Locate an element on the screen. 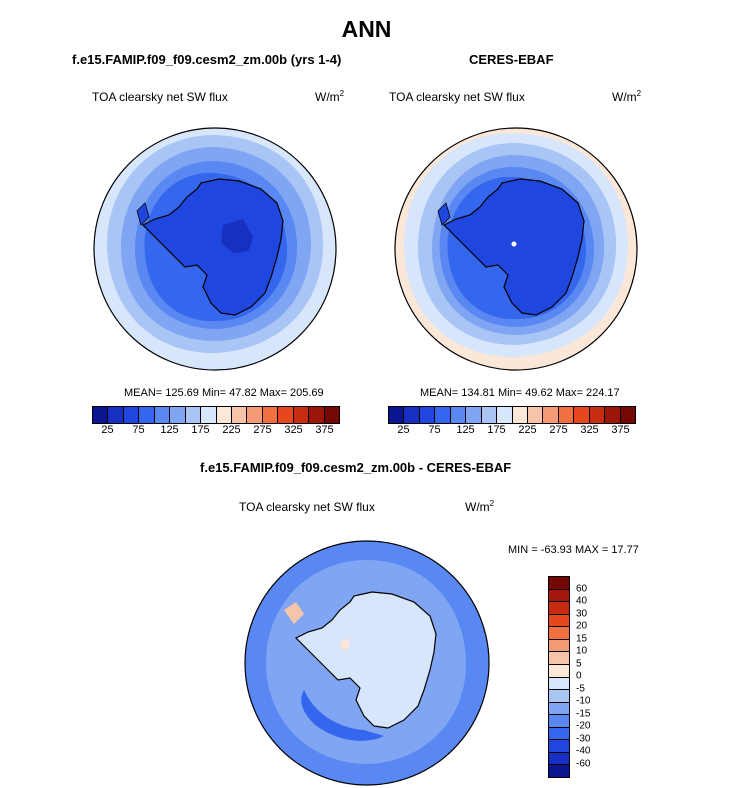 The image size is (733, 788). obs-colorbar-swatches is located at coordinates (512, 415).